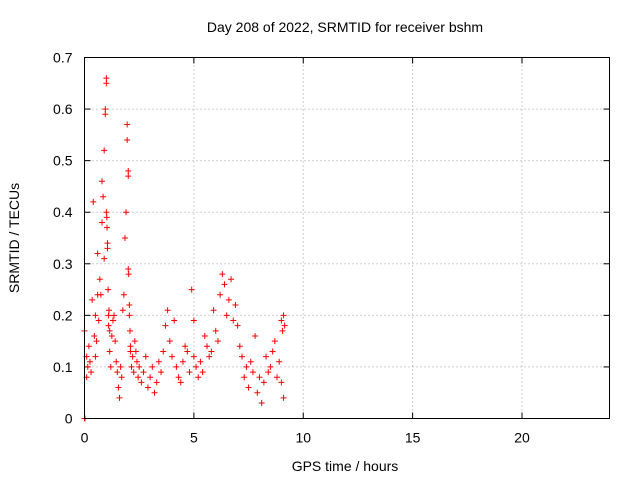  I want to click on x-tick-label: 5, so click(194, 438).